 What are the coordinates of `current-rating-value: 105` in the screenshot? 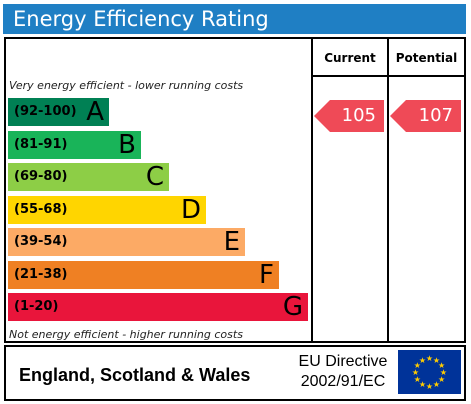 It's located at (358, 115).